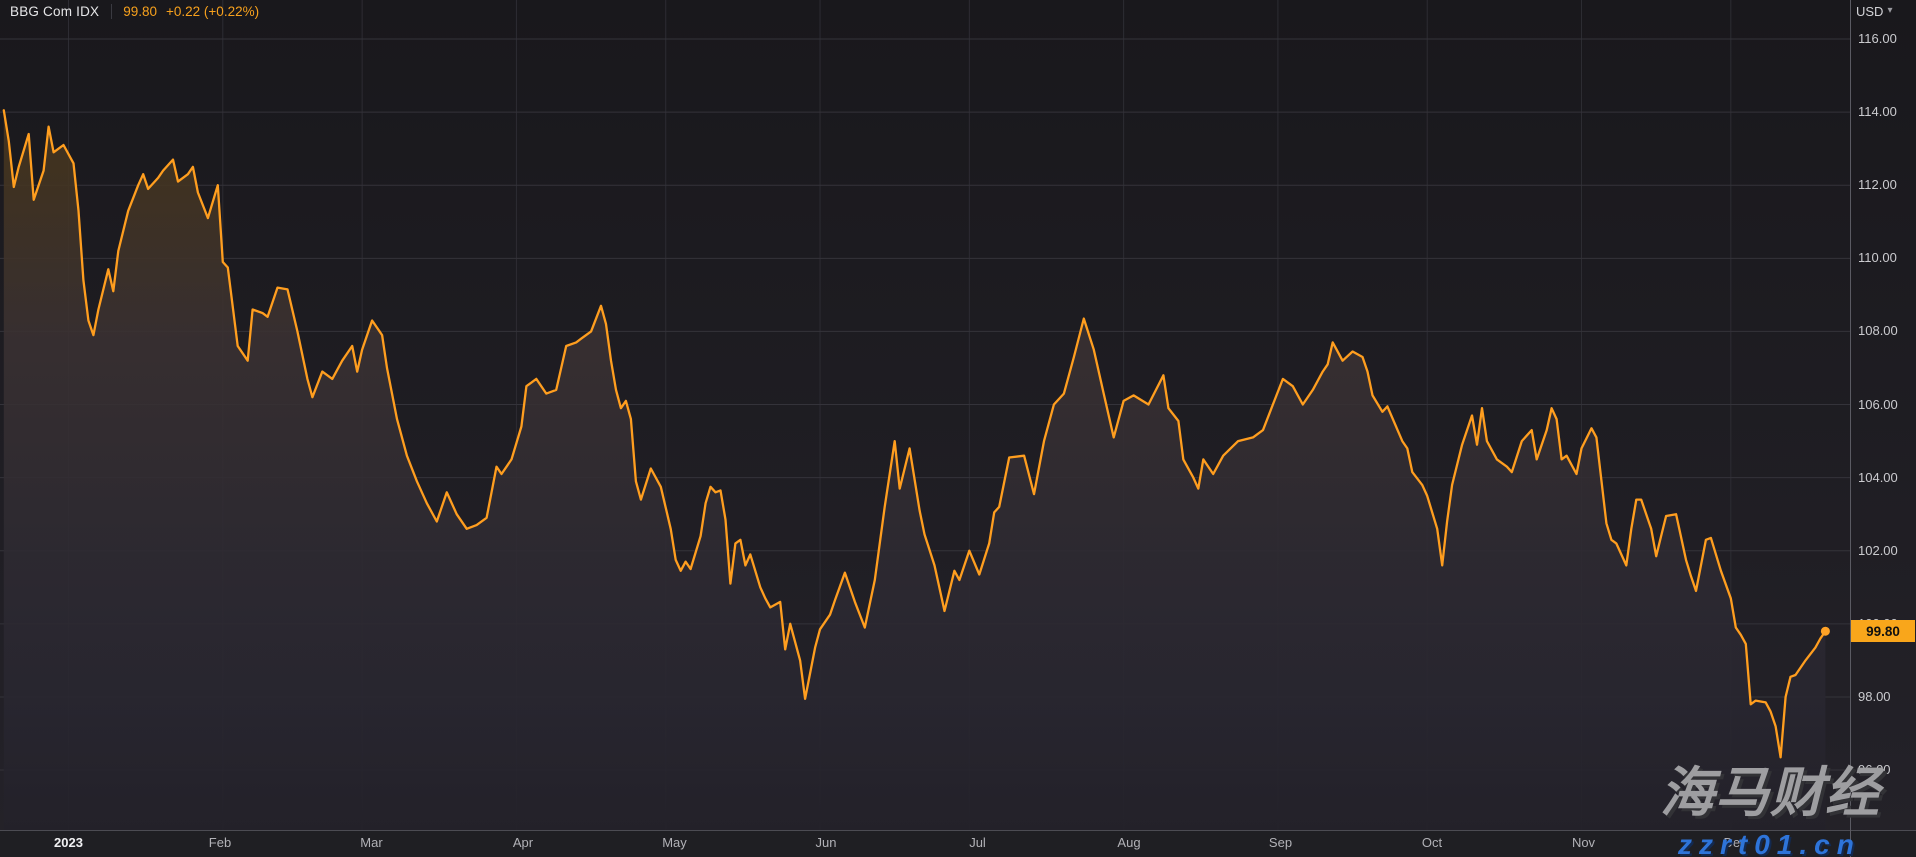 This screenshot has height=857, width=1916. I want to click on x-tick-label-month: Oct, so click(1432, 842).